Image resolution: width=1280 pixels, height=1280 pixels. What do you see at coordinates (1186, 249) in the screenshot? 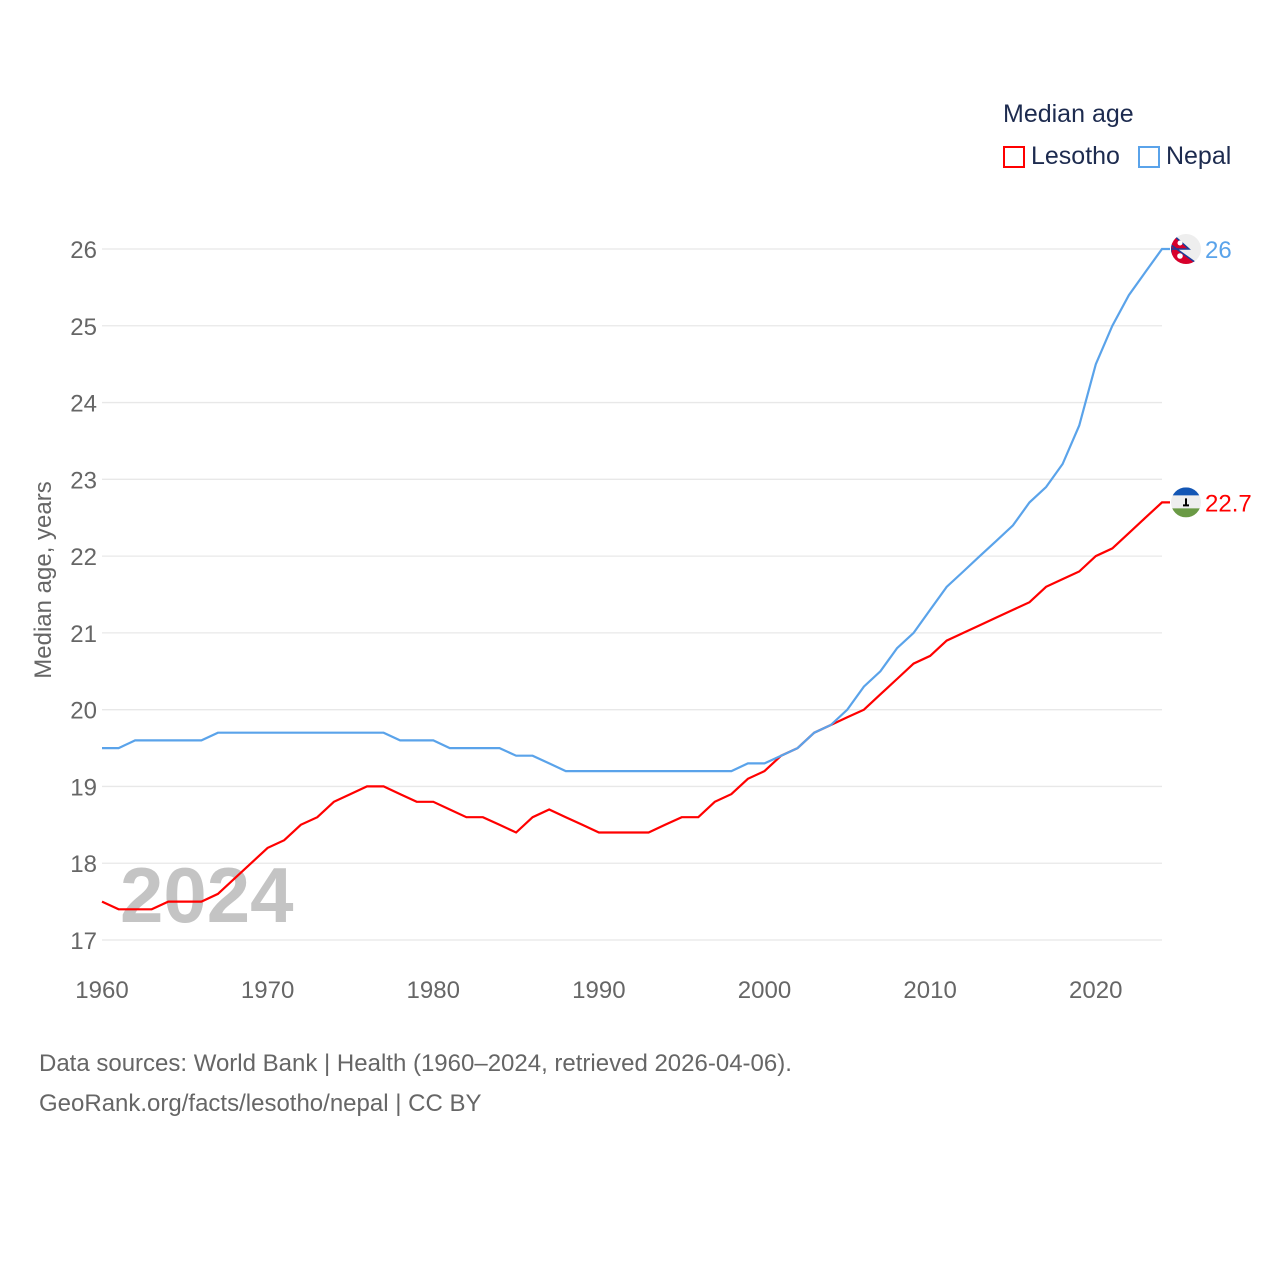
I see `nepal-flag-icon` at bounding box center [1186, 249].